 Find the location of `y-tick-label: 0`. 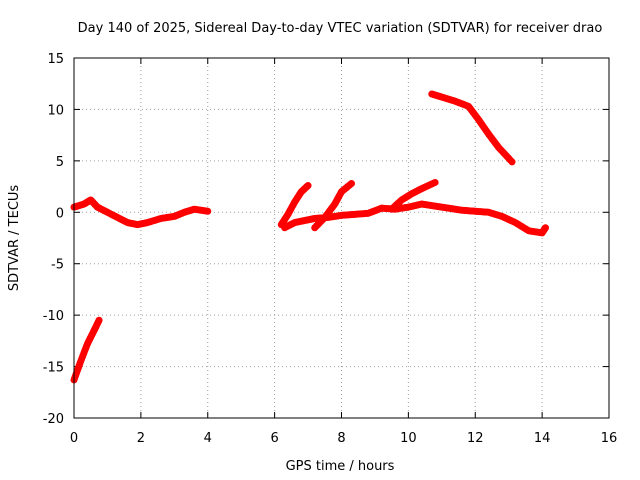

y-tick-label: 0 is located at coordinates (60, 213).